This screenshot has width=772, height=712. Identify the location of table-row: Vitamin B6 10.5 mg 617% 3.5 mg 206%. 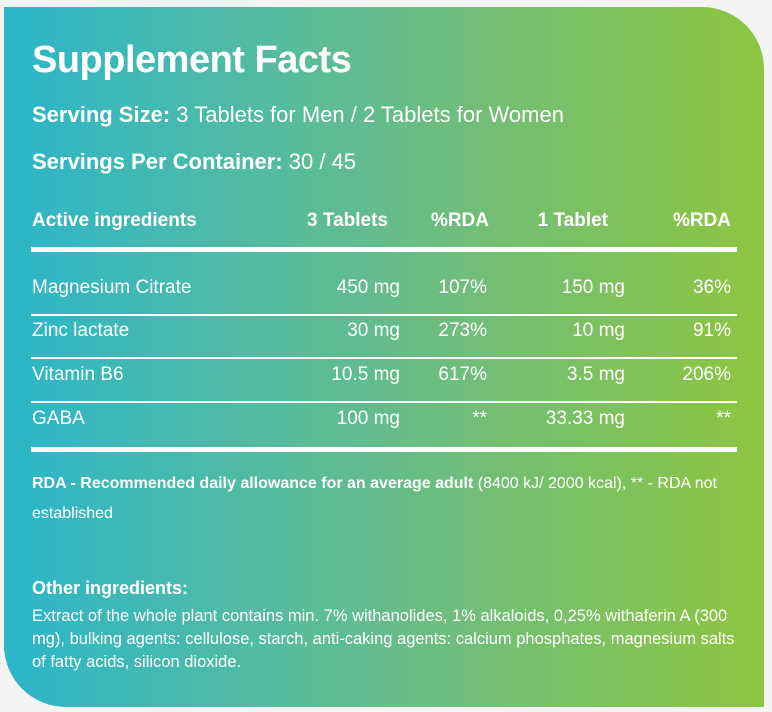
(384, 379).